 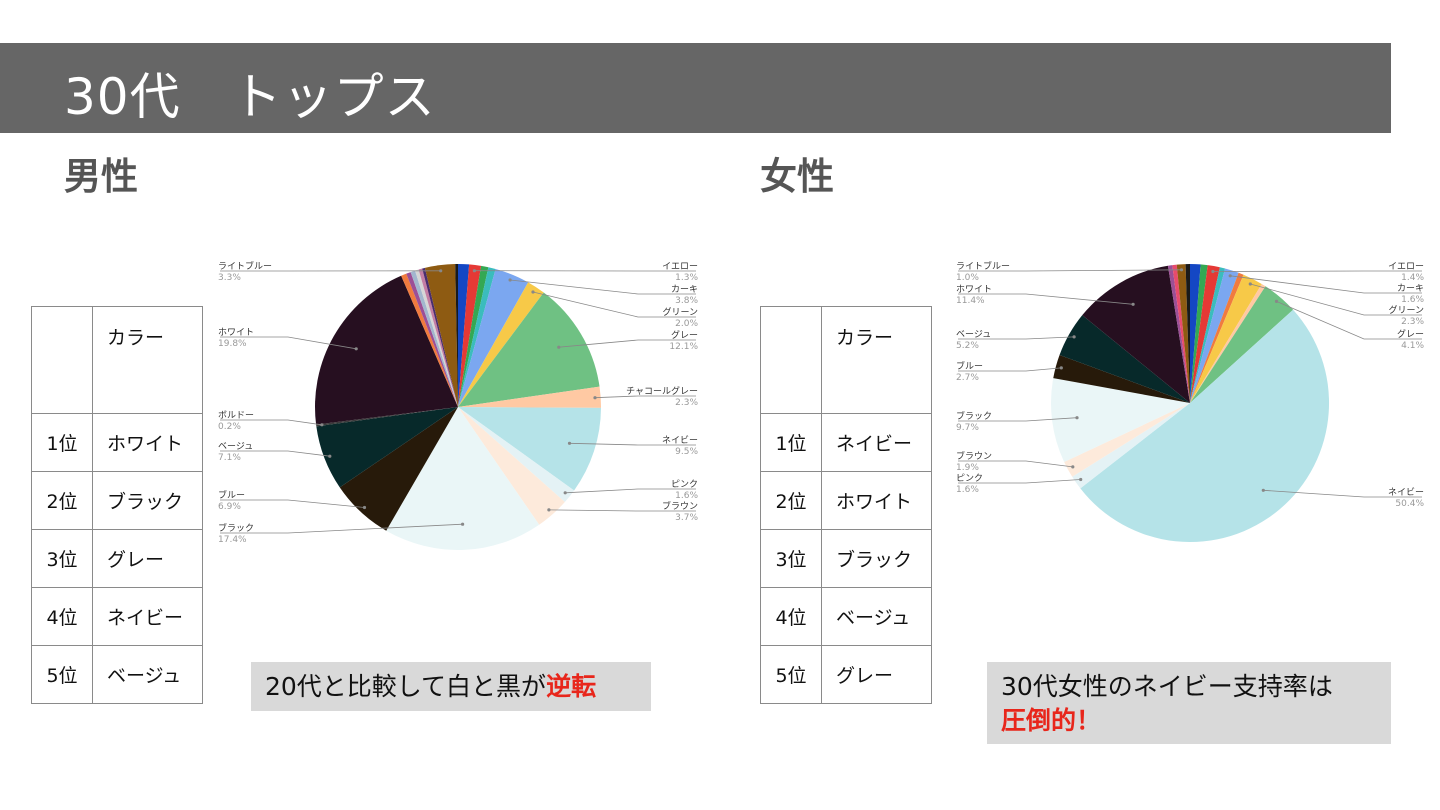 What do you see at coordinates (147, 360) in the screenshot?
I see `table-header-color: カラー` at bounding box center [147, 360].